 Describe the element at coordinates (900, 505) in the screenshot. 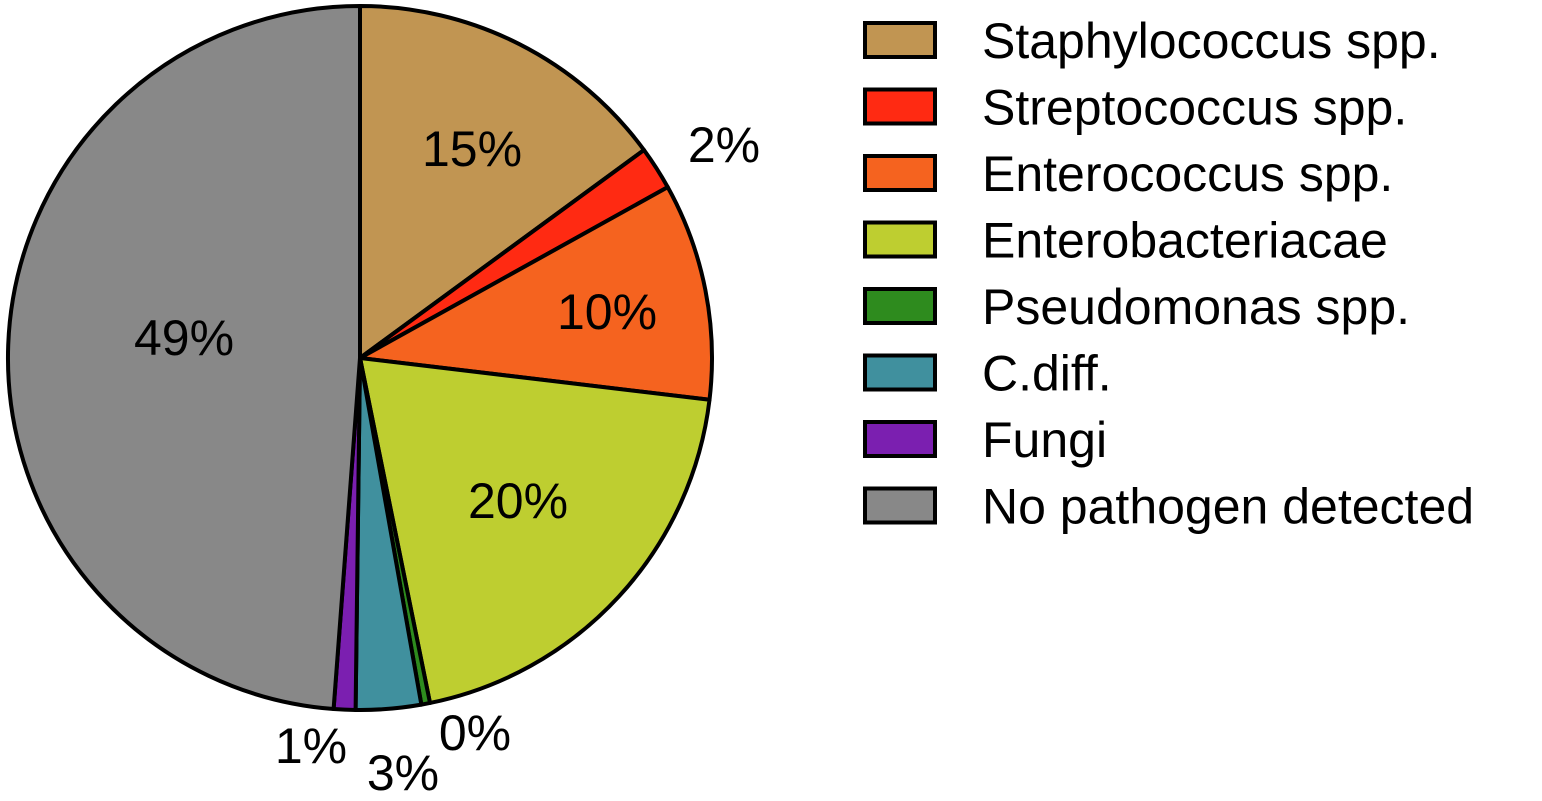

I see `legend-swatch-no-pathogen-detected` at that location.